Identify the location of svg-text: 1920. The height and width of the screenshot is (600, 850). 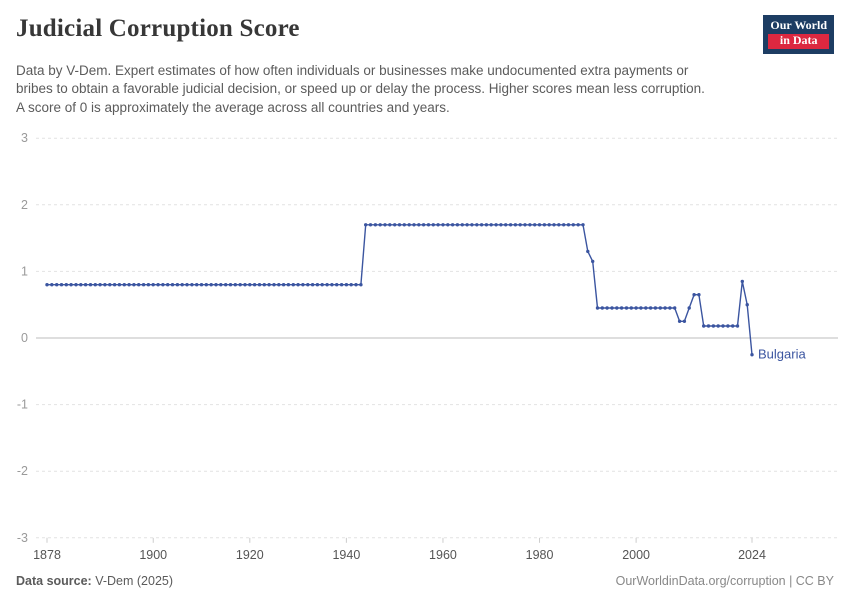
(250, 555).